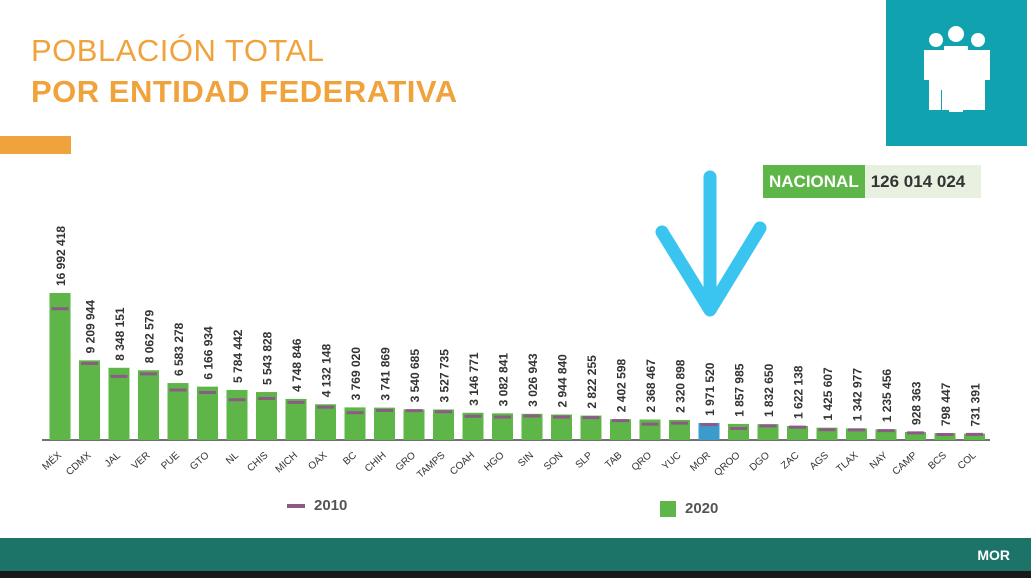 Image resolution: width=1031 pixels, height=578 pixels. Describe the element at coordinates (141, 461) in the screenshot. I see `category-label-VER: VER` at that location.